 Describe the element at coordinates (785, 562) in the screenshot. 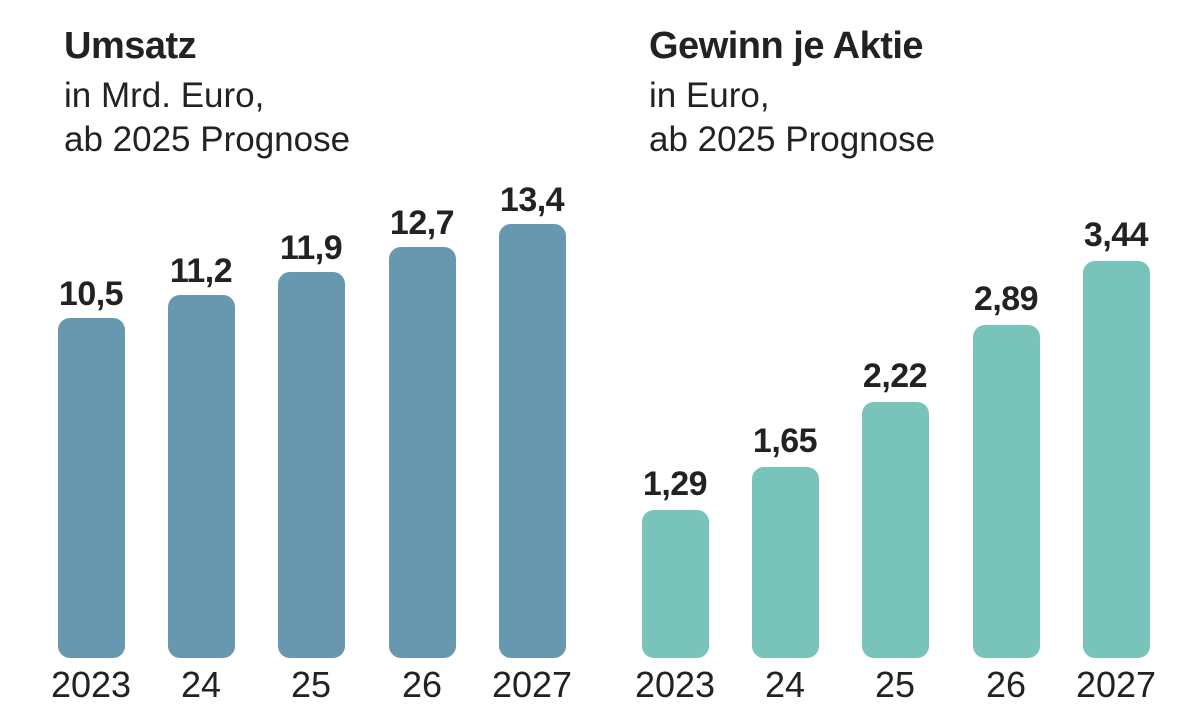

I see `eps-bar-2024` at that location.